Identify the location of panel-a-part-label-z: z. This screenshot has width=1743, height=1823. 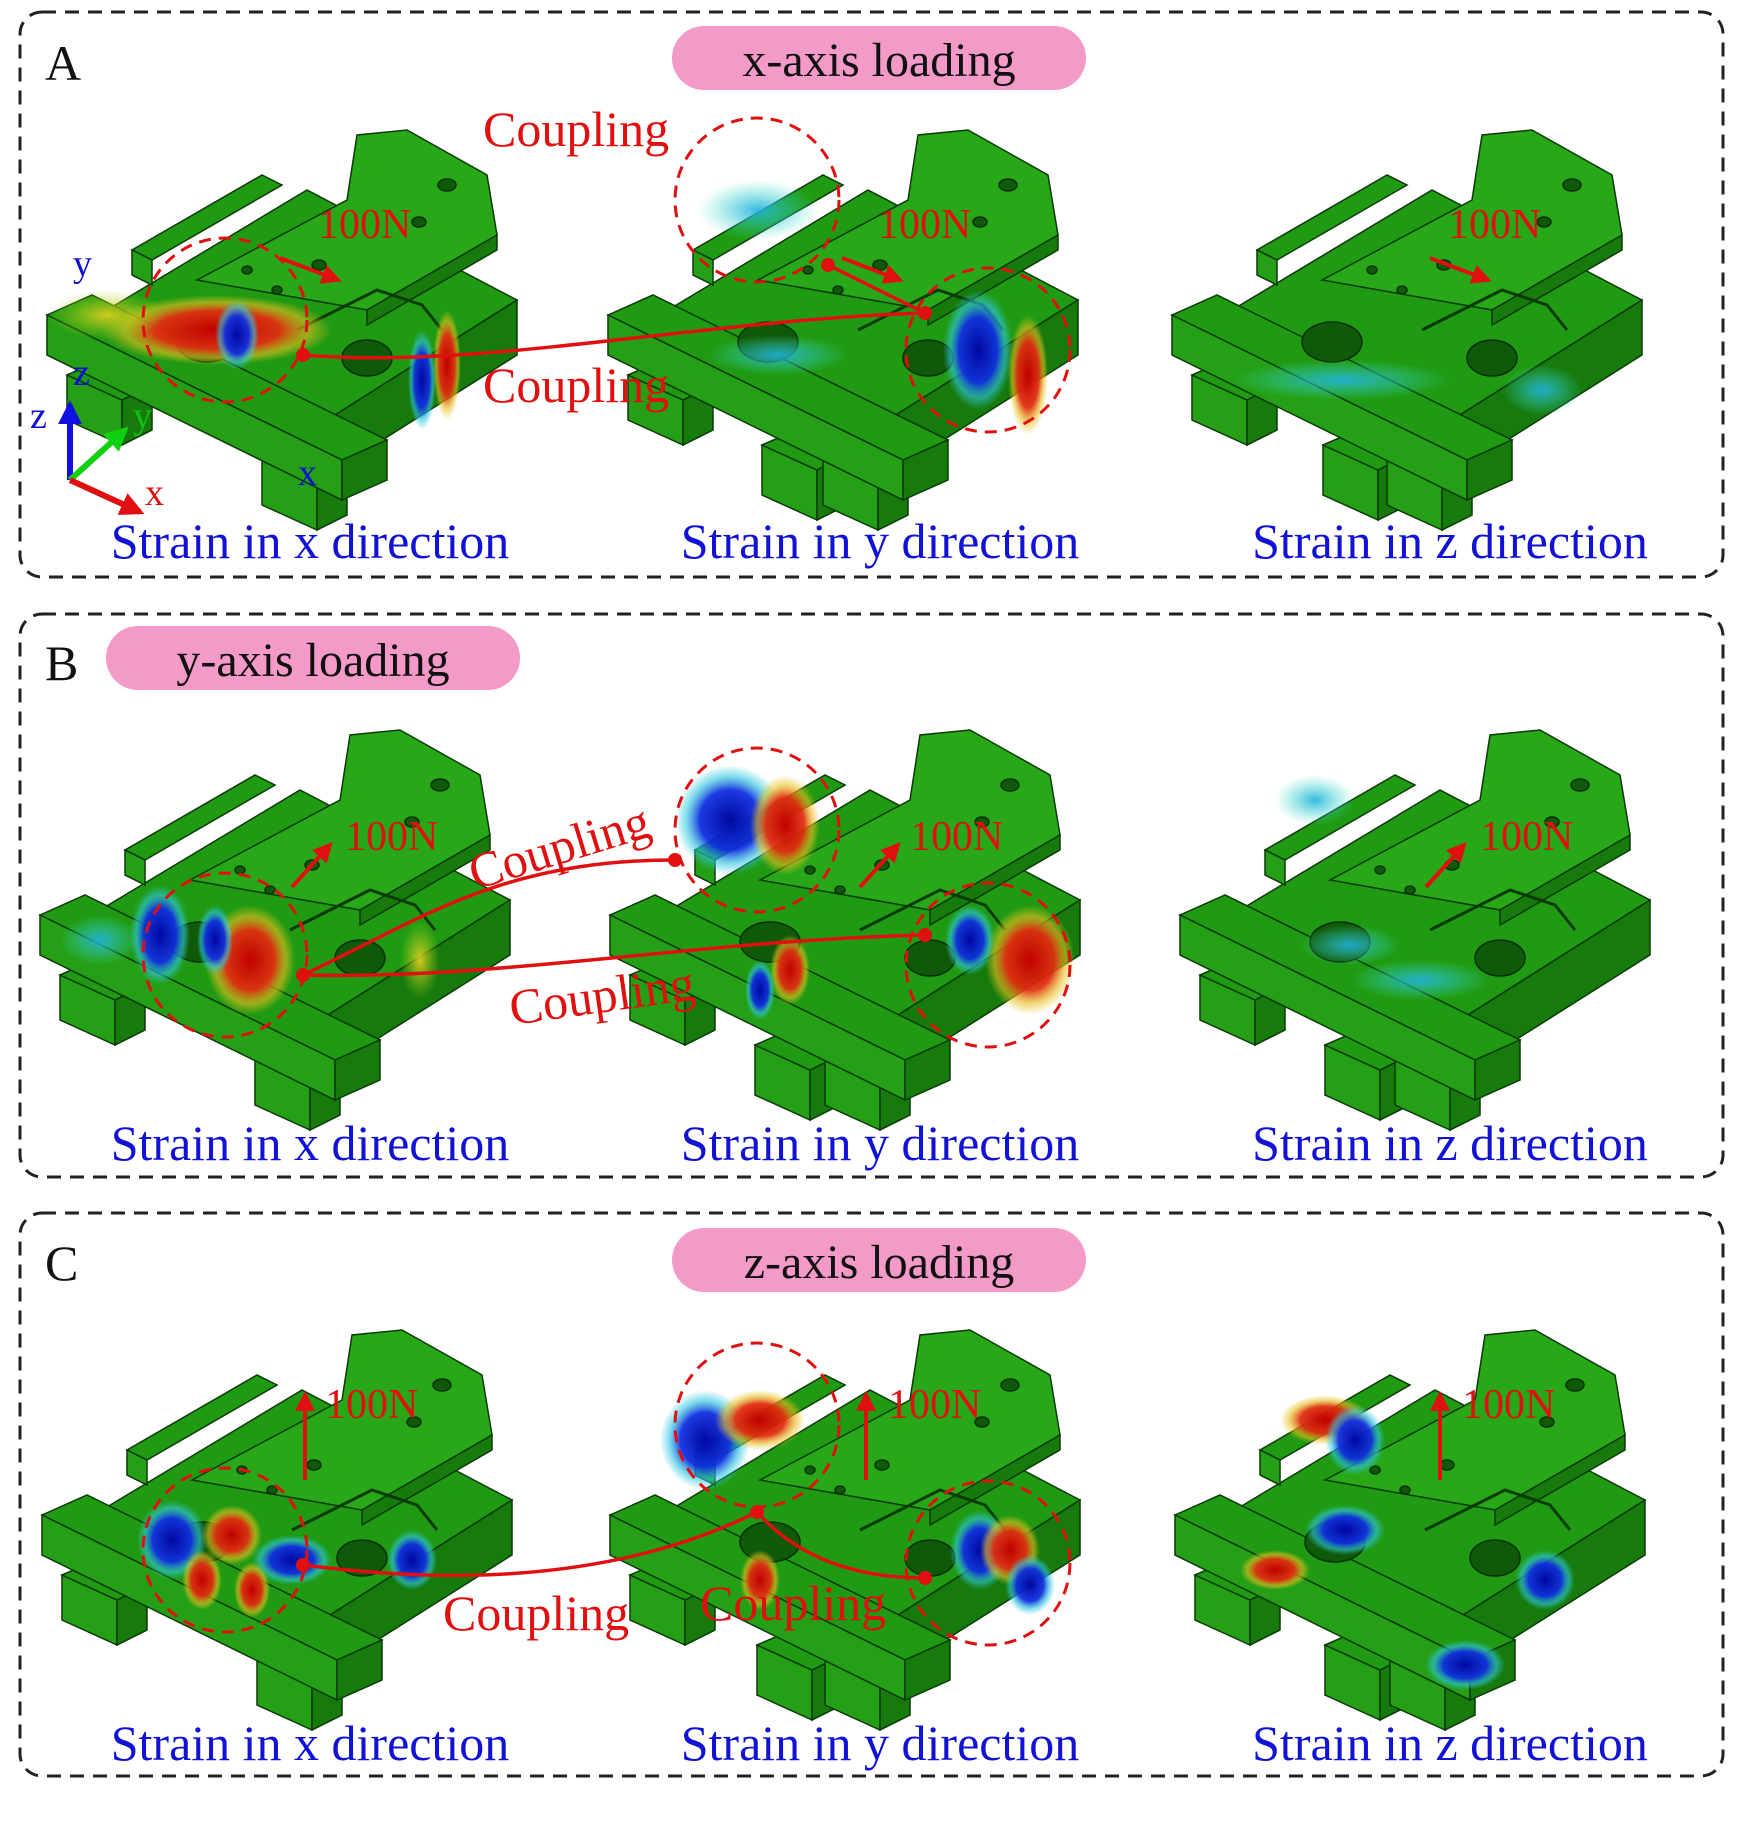
(81, 373).